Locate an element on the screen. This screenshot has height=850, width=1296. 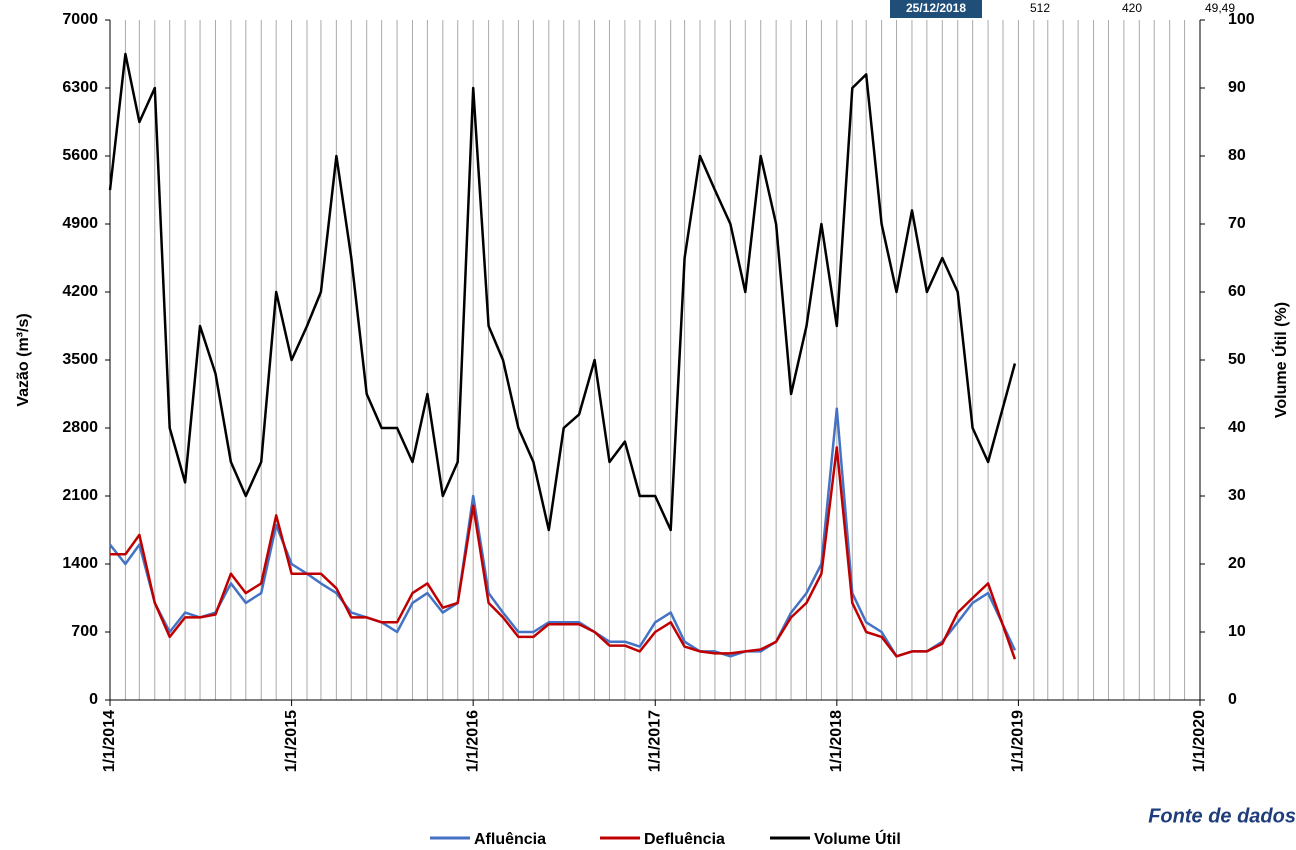
y-axis-label: Vazão (m³/s) is located at coordinates (23, 359).